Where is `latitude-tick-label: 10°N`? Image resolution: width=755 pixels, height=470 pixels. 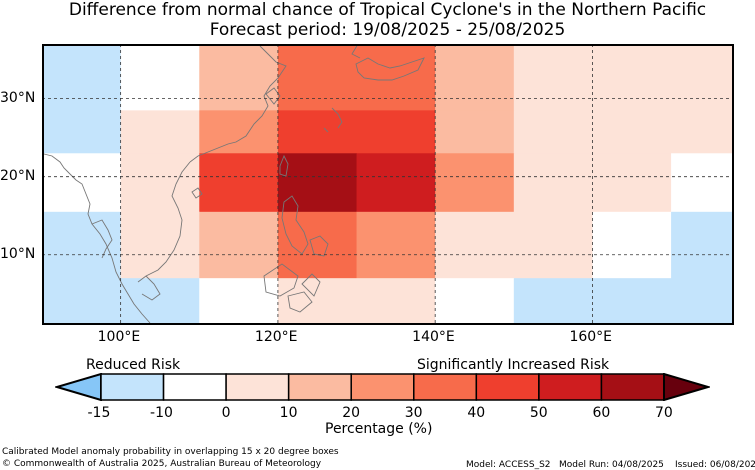 latitude-tick-label: 10°N is located at coordinates (18, 253).